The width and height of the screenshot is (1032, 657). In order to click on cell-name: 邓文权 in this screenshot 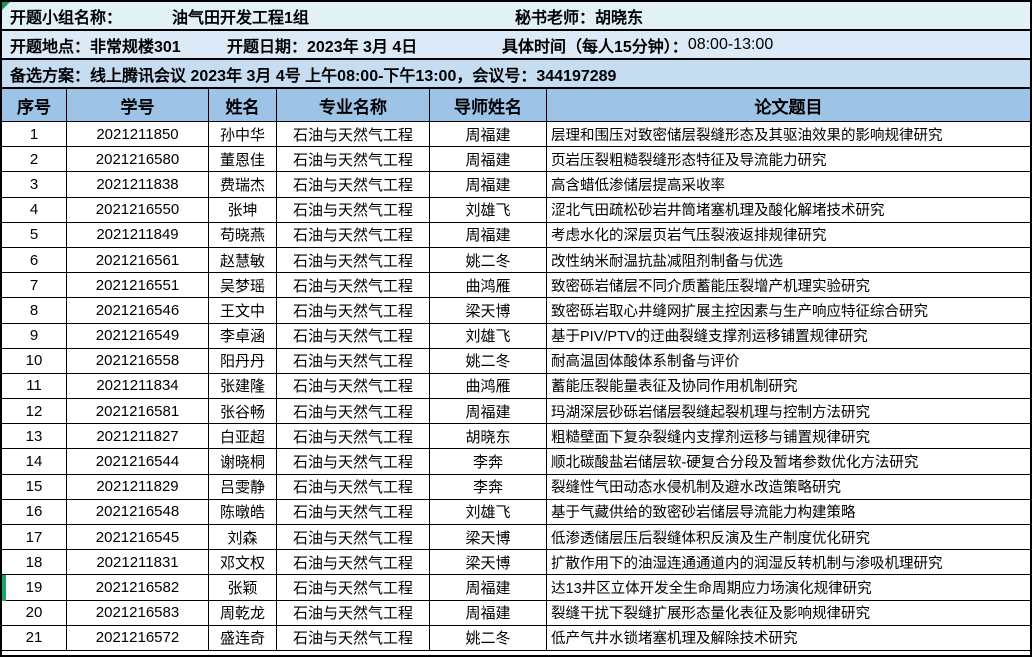, I will do `click(243, 563)`.